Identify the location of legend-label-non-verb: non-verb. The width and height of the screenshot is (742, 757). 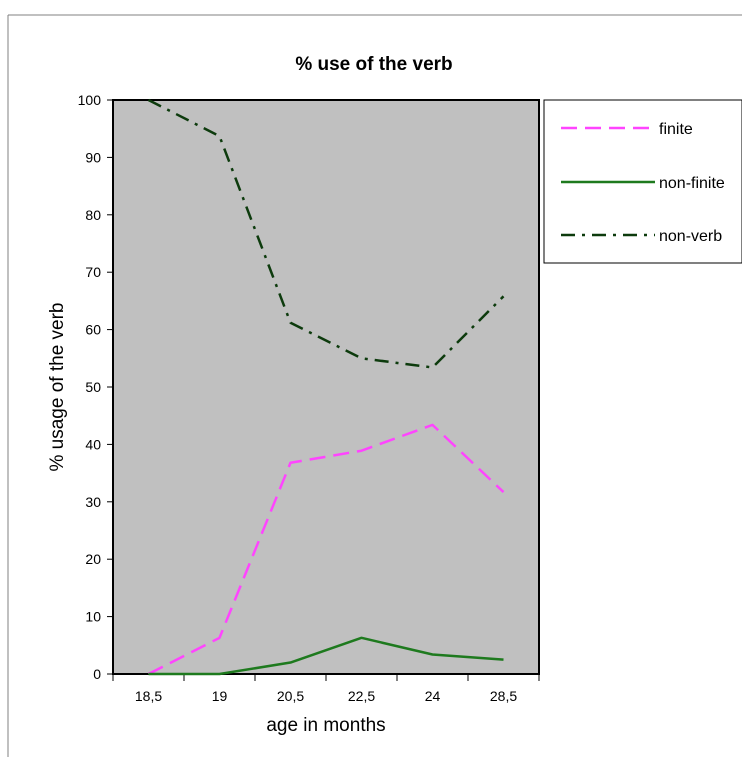
(690, 236).